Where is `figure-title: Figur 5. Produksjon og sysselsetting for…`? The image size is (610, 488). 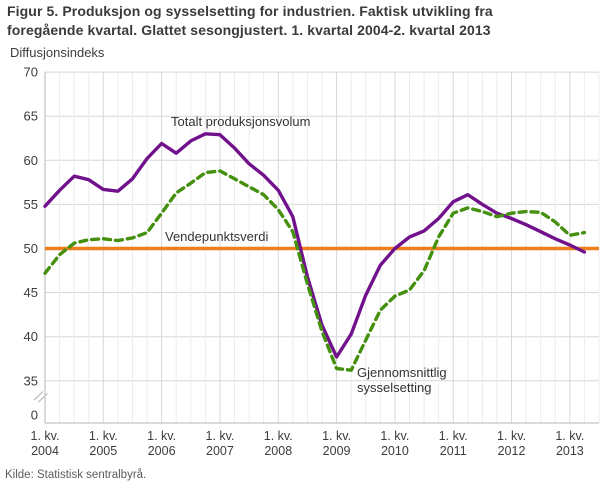
figure-title: Figur 5. Produksjon og sysselsetting for… is located at coordinates (307, 21).